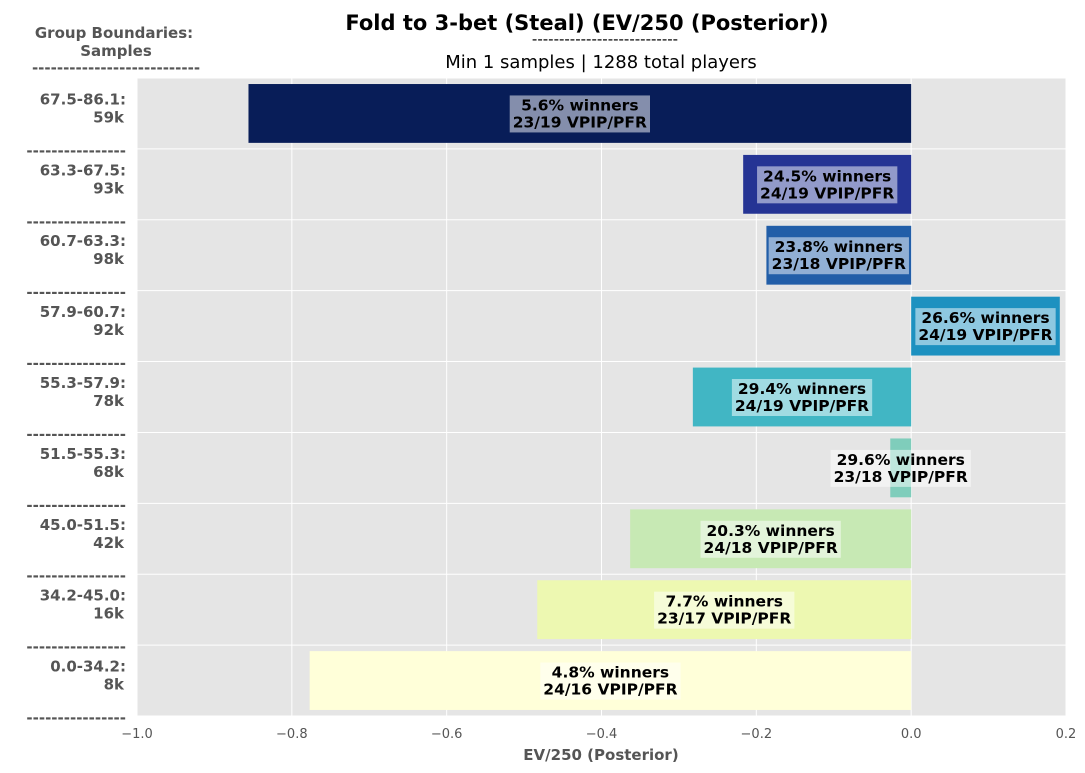 This screenshot has height=773, width=1085. Describe the element at coordinates (109, 188) in the screenshot. I see `y-label-samples: 93k` at that location.